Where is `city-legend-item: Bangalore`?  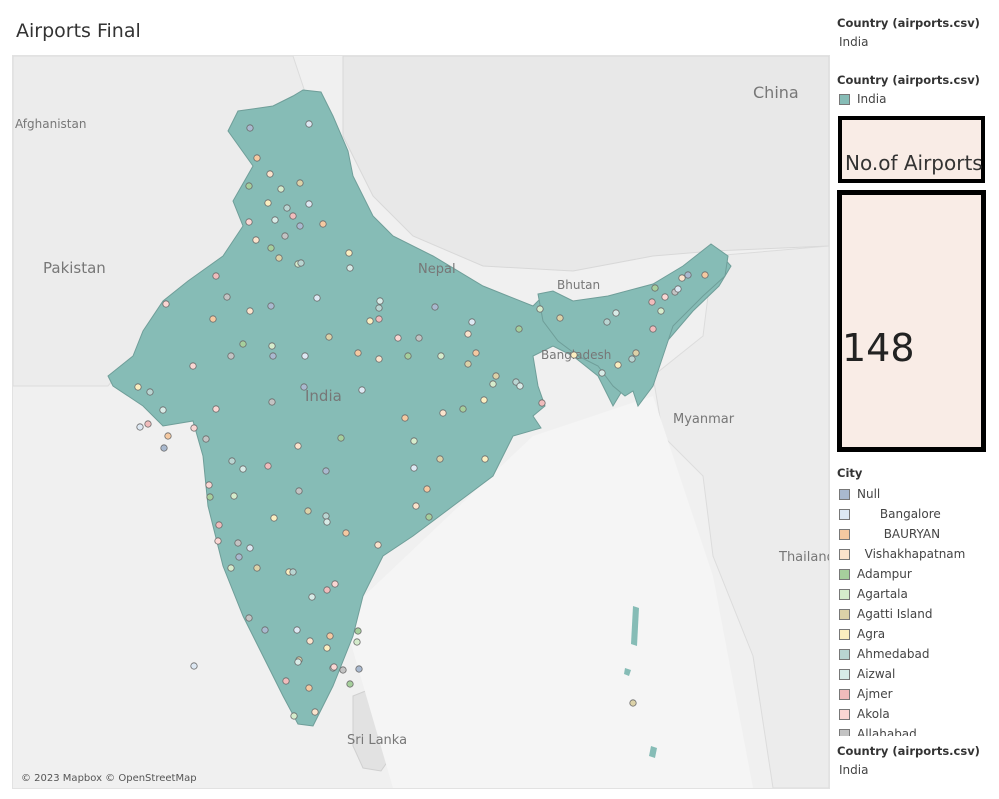 city-legend-item: Bangalore is located at coordinates (917, 514).